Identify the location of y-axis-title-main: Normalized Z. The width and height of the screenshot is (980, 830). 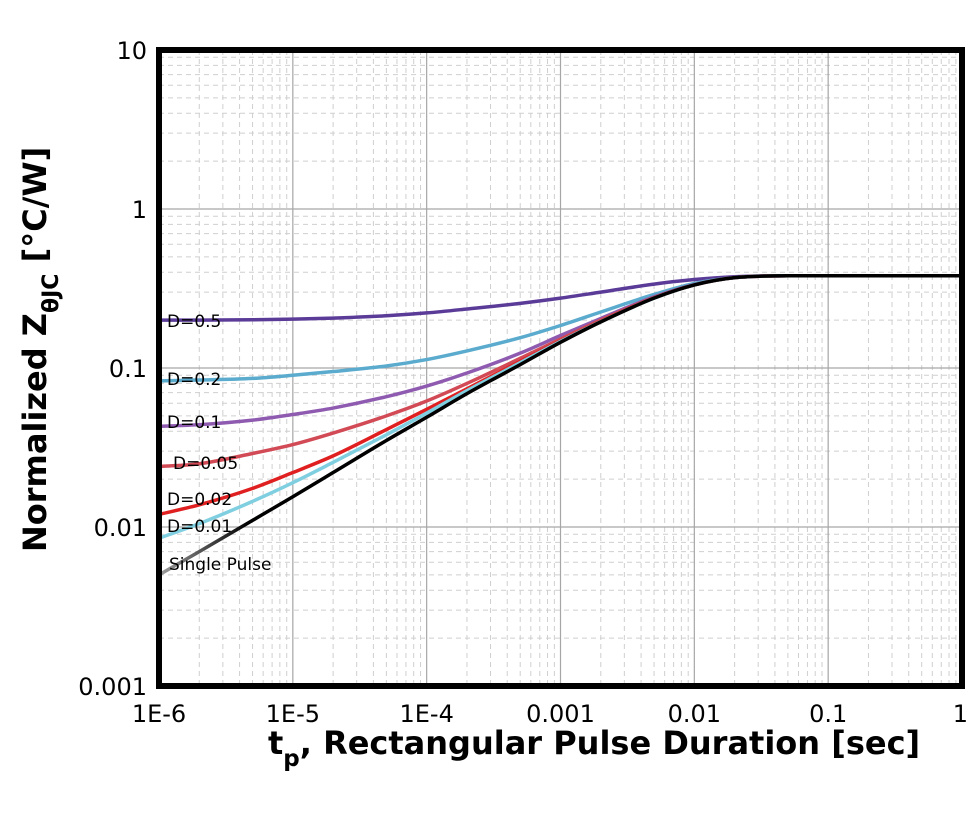
(35, 432).